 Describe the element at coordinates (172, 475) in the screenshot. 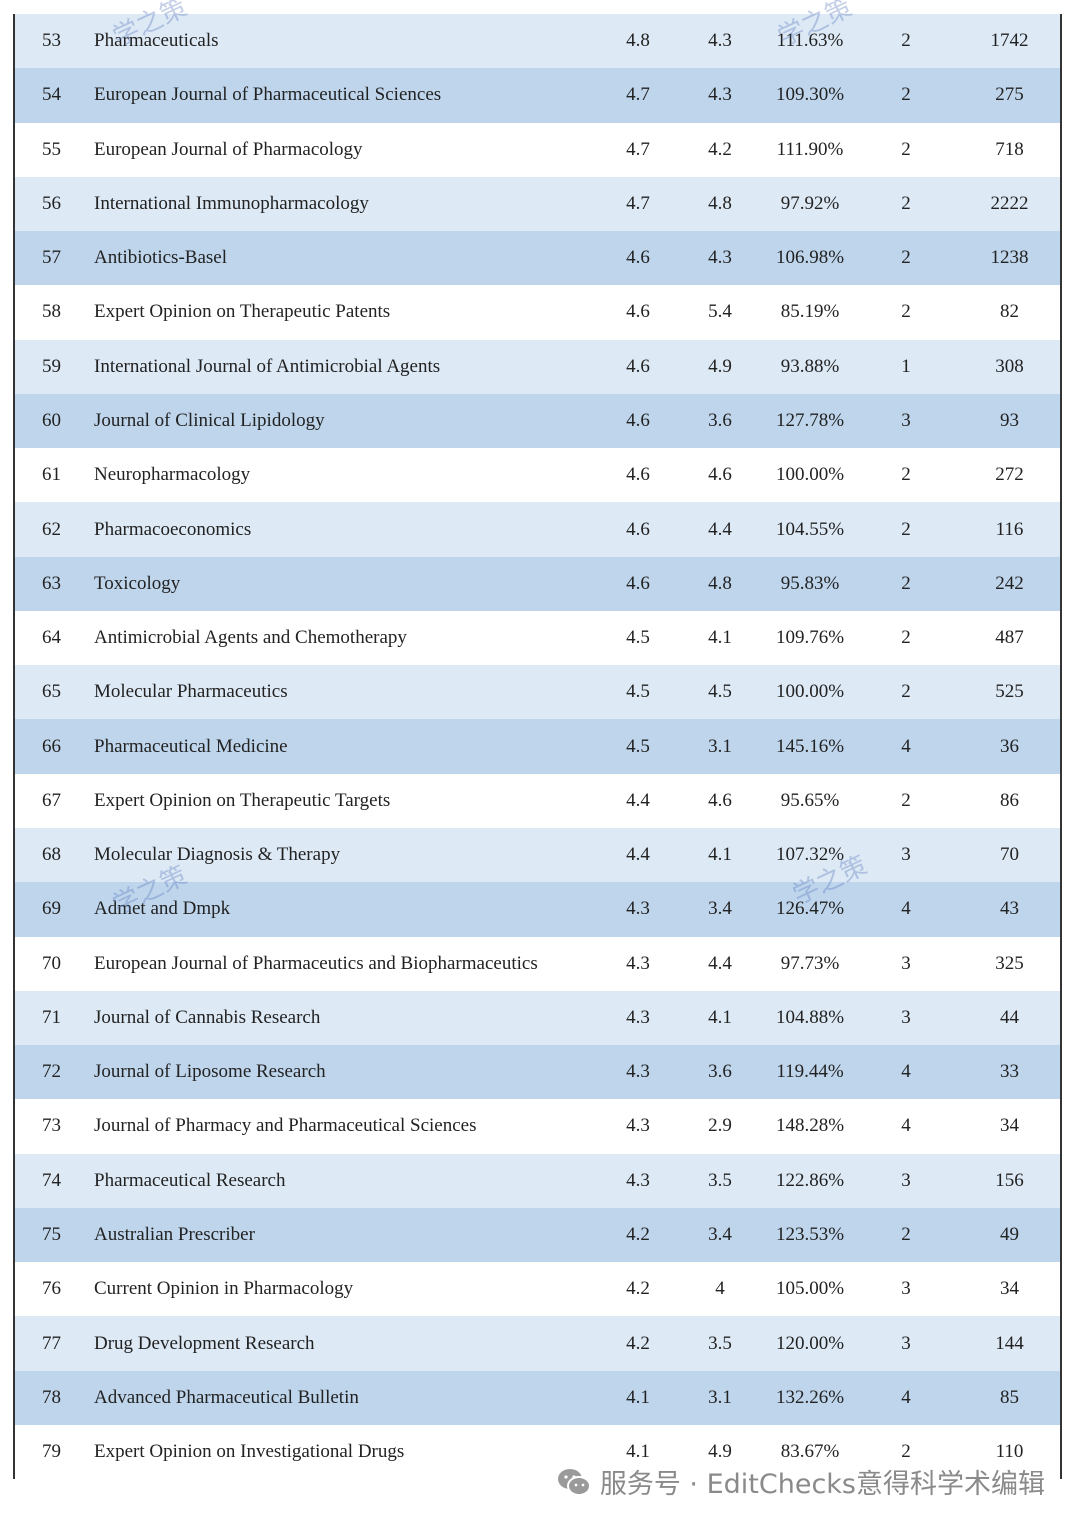

I see `journal-name: Neuropharmacology` at that location.